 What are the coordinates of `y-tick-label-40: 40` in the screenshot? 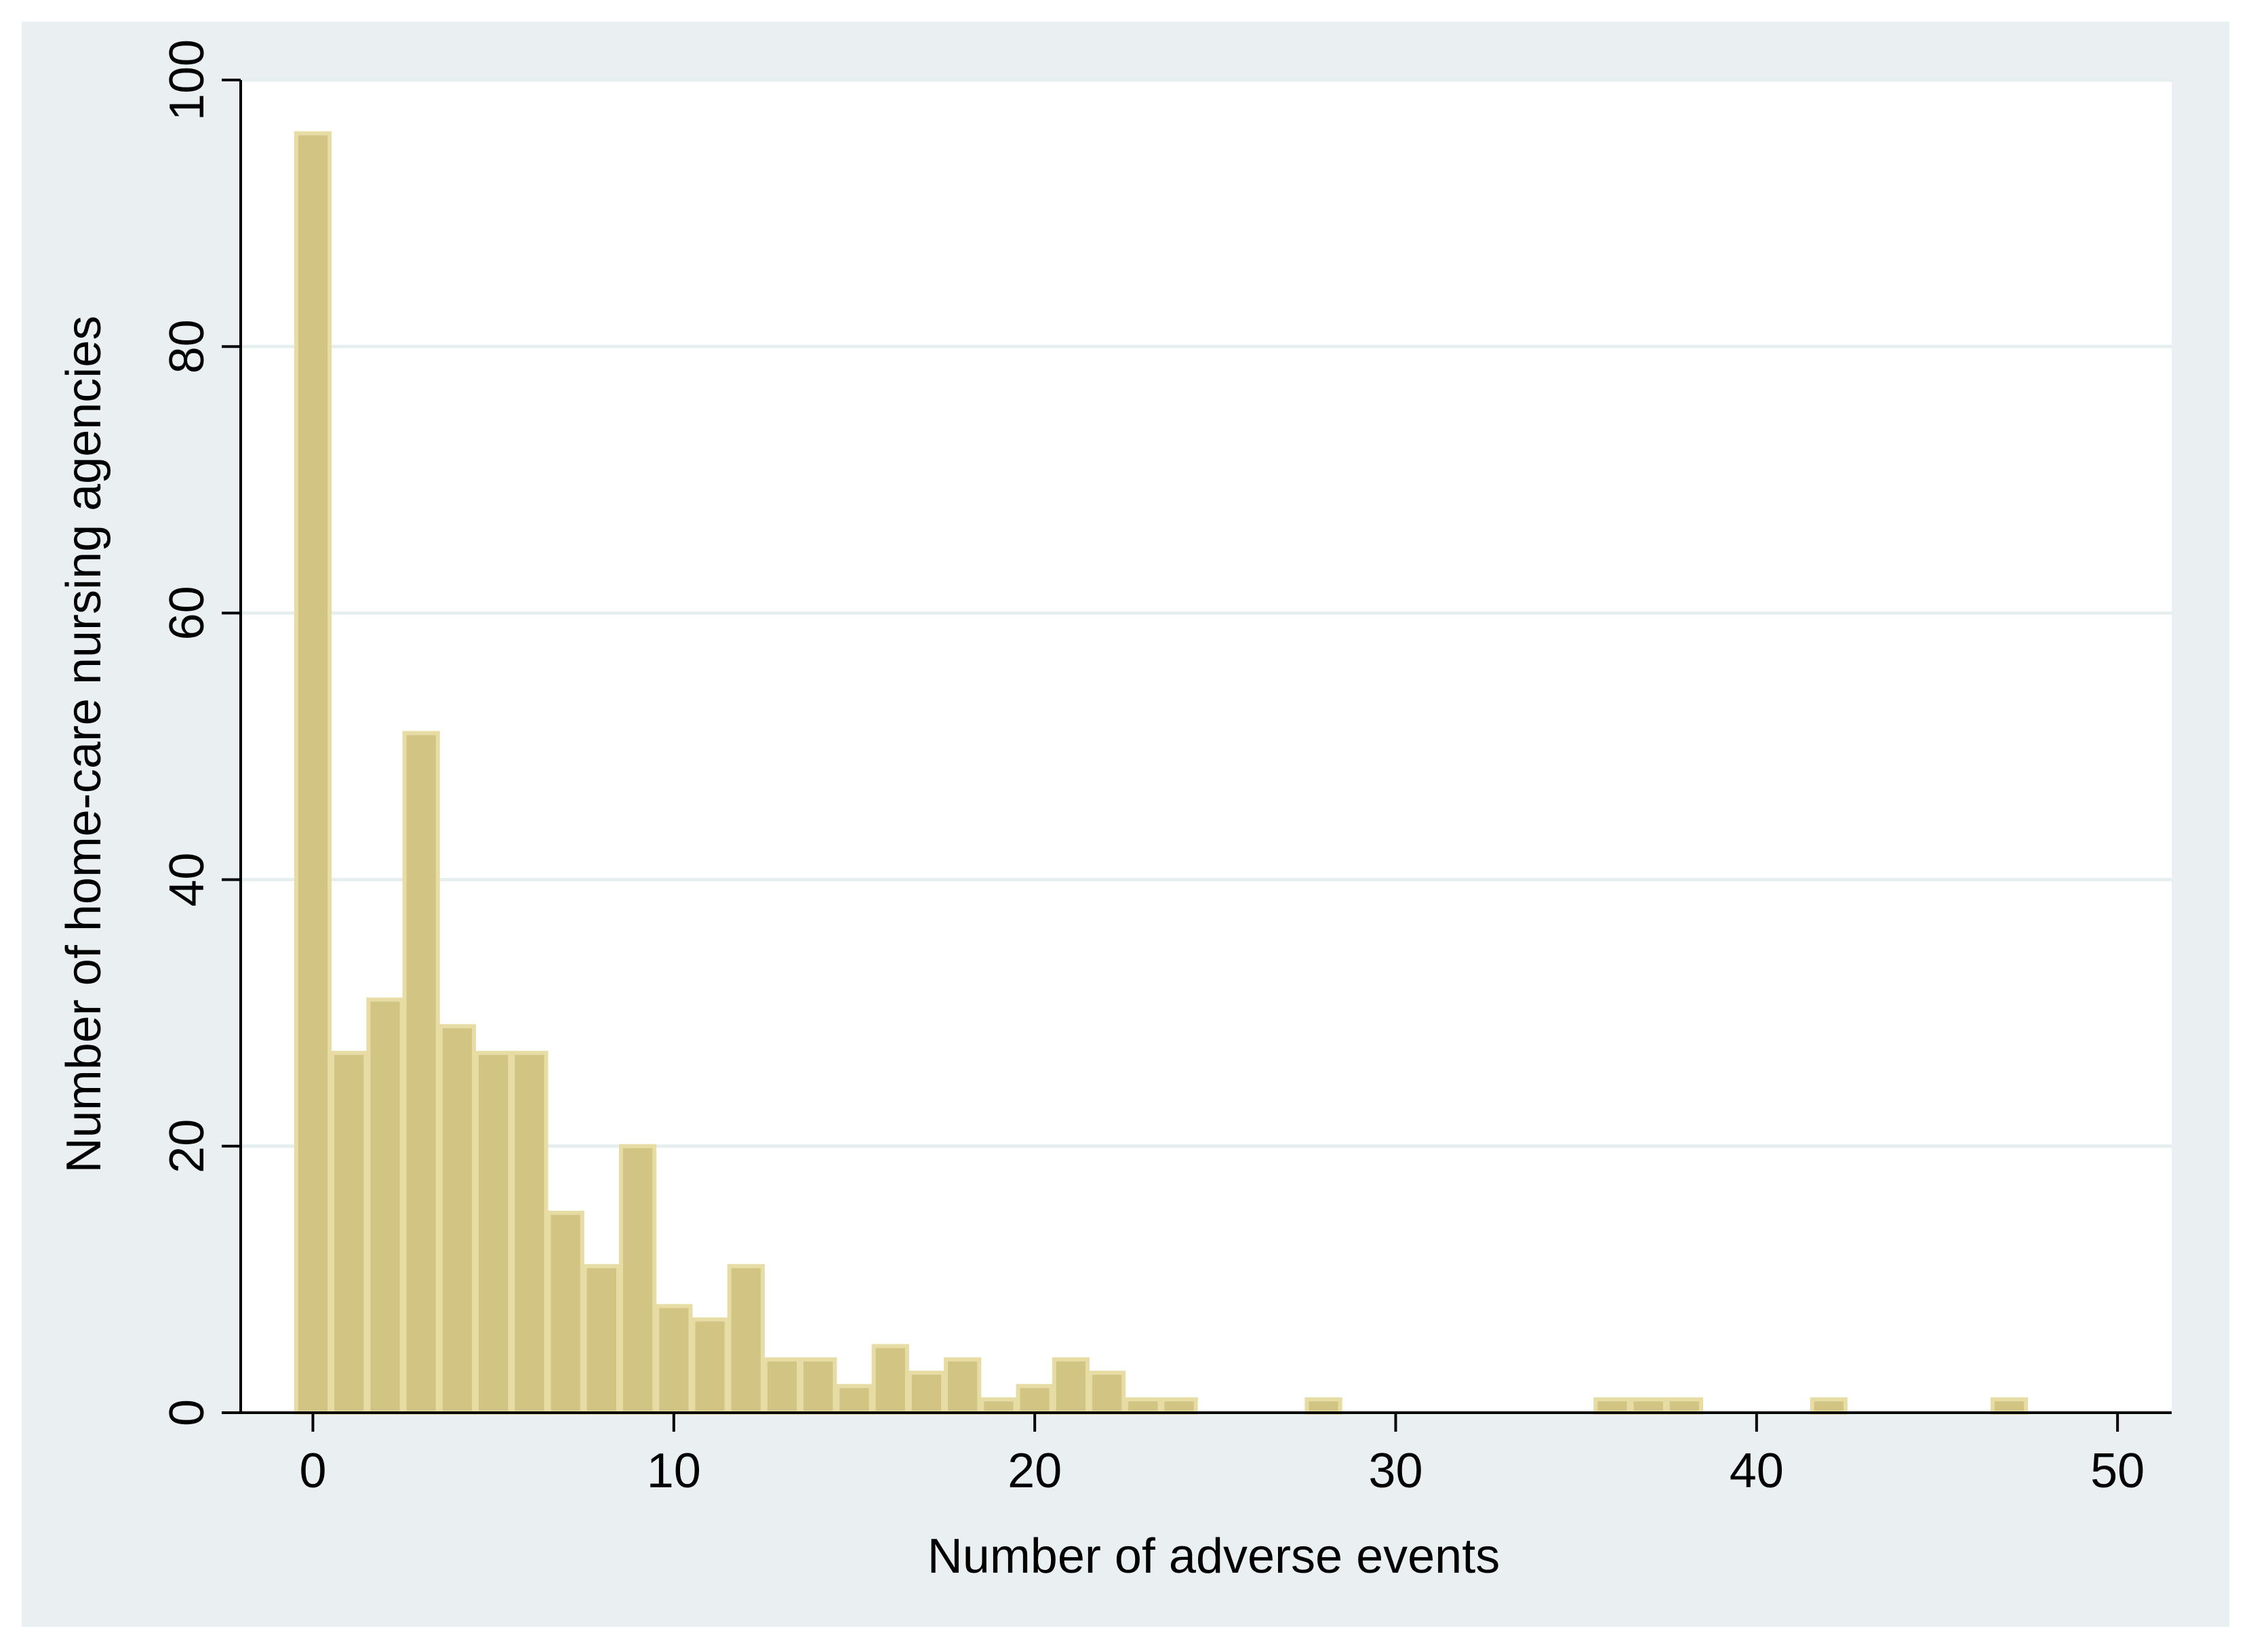 It's located at (187, 880).